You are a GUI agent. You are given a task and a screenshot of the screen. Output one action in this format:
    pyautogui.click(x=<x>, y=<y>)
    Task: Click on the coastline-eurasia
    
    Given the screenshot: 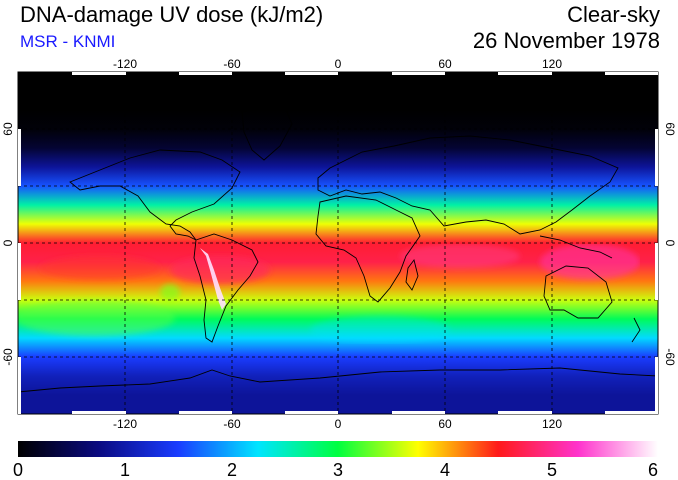 What is the action you would take?
    pyautogui.click(x=468, y=185)
    